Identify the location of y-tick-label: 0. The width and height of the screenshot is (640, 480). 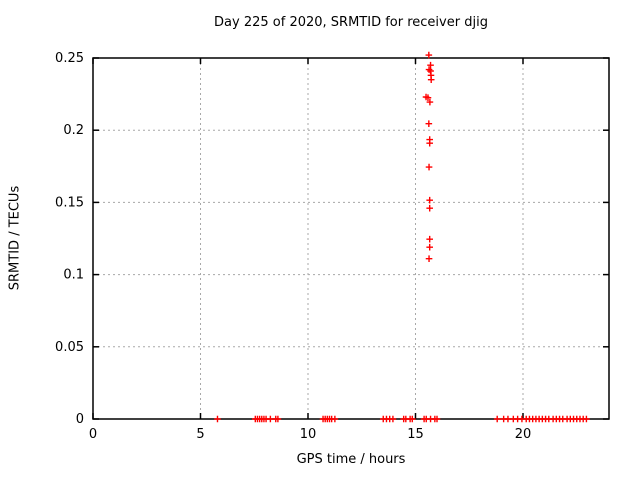
(80, 419).